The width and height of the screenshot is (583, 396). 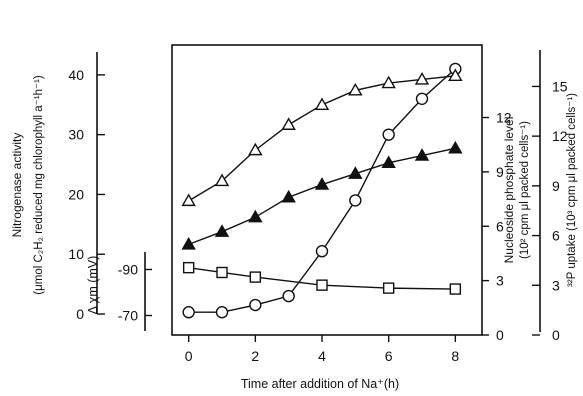 I want to click on x-axis-label: Time after addition of Na⁺(h), so click(x=320, y=384).